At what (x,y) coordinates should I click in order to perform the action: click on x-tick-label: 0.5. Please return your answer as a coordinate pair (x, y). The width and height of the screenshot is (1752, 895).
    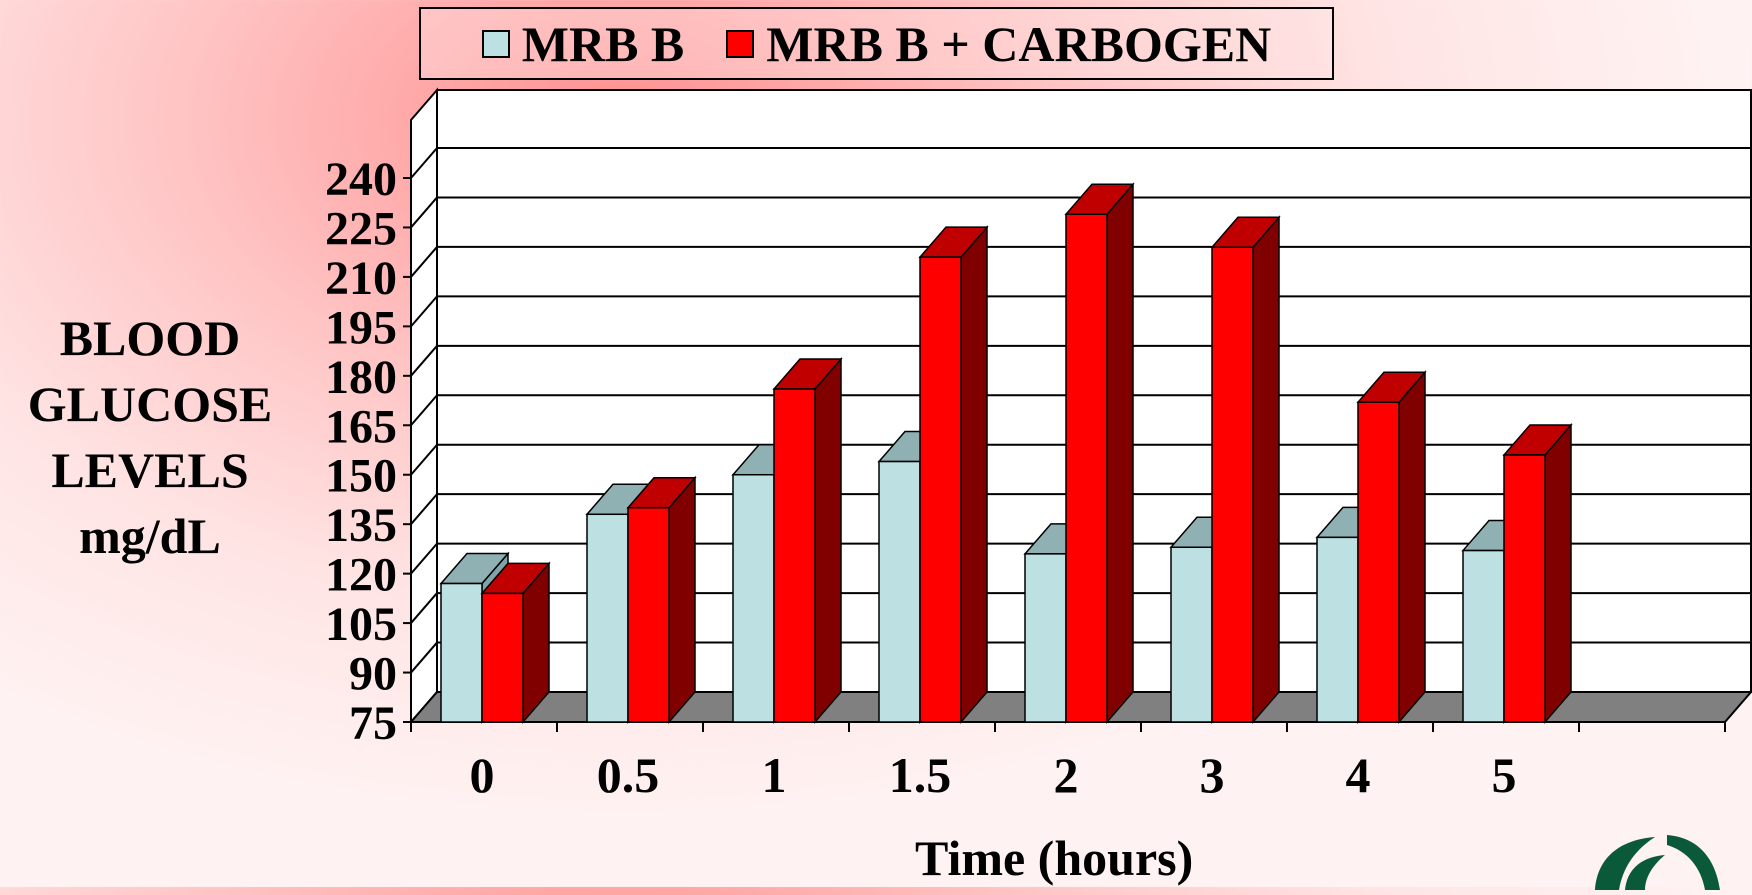
    Looking at the image, I should click on (628, 775).